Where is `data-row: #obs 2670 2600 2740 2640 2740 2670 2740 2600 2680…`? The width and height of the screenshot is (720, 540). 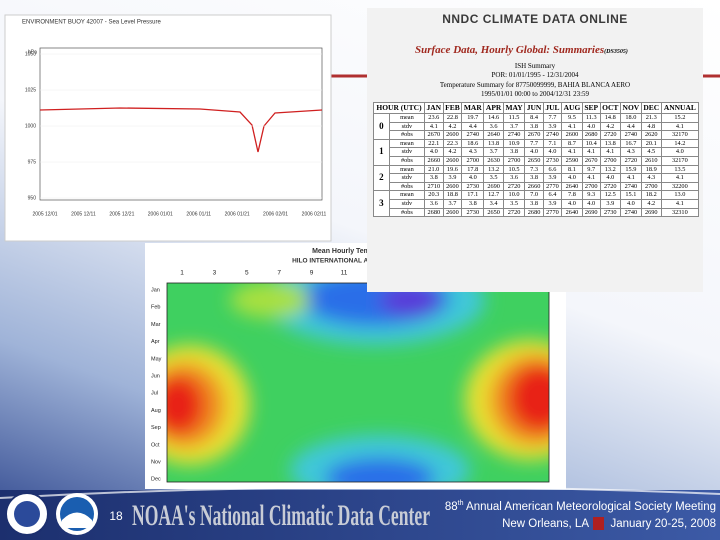
data-row: #obs 2670 2600 2740 2640 2740 2670 2740 2600 2680… is located at coordinates (537, 135).